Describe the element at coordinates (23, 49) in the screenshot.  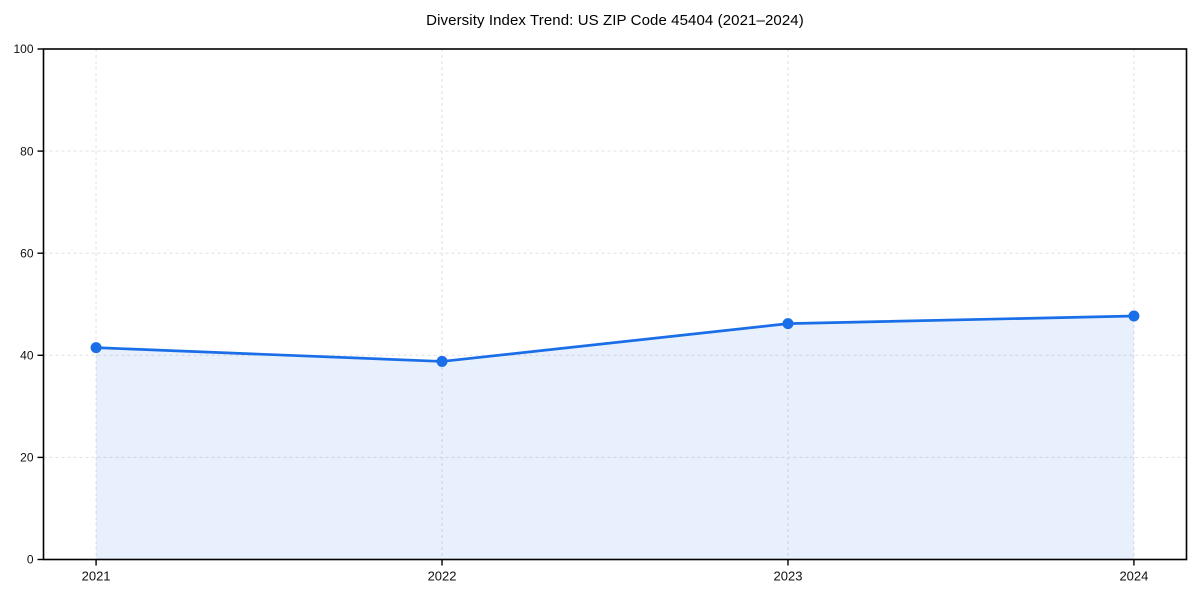
I see `y-tick-label: 100` at that location.